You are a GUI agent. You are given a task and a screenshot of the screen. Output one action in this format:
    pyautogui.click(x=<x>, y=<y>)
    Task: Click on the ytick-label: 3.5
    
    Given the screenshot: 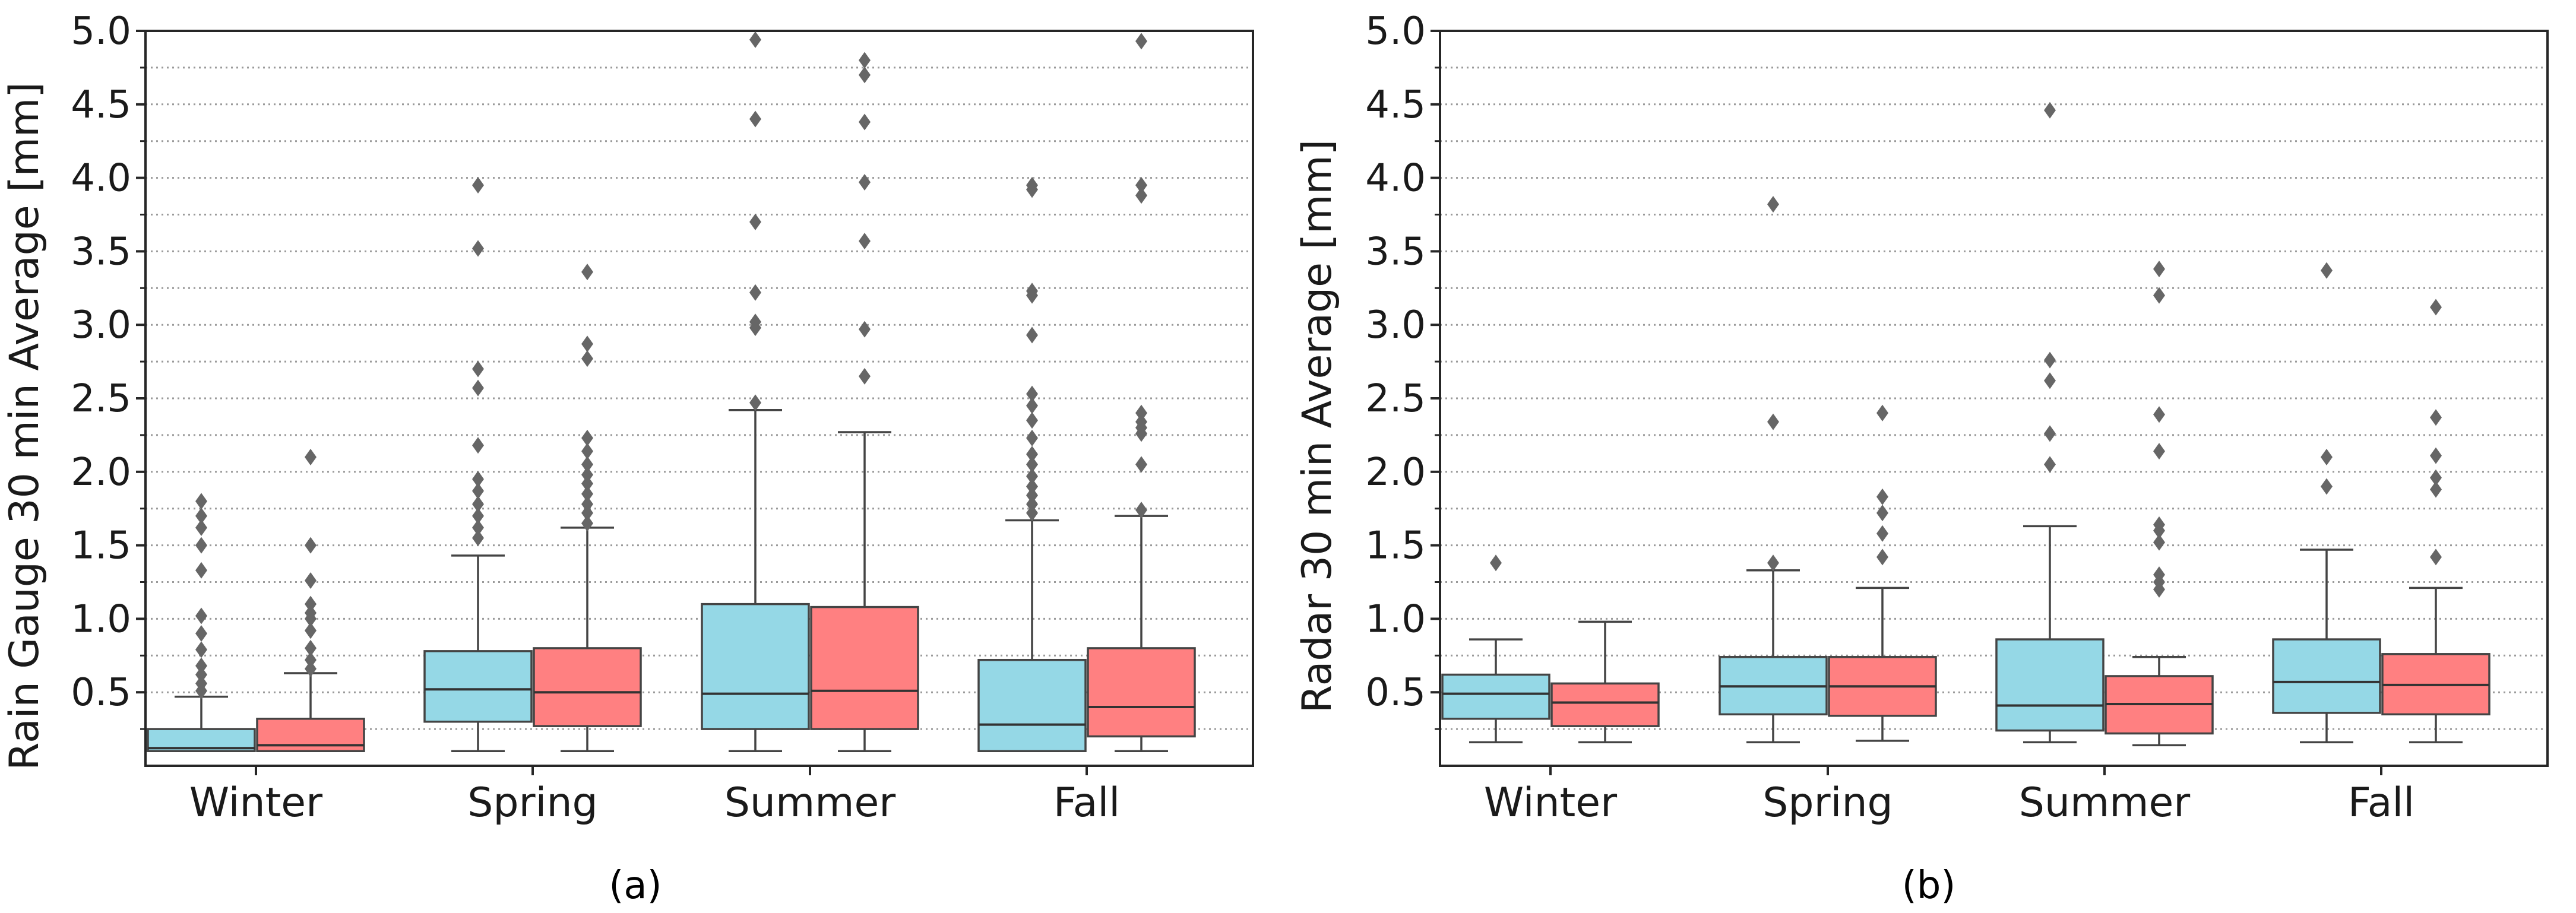 What is the action you would take?
    pyautogui.click(x=101, y=252)
    